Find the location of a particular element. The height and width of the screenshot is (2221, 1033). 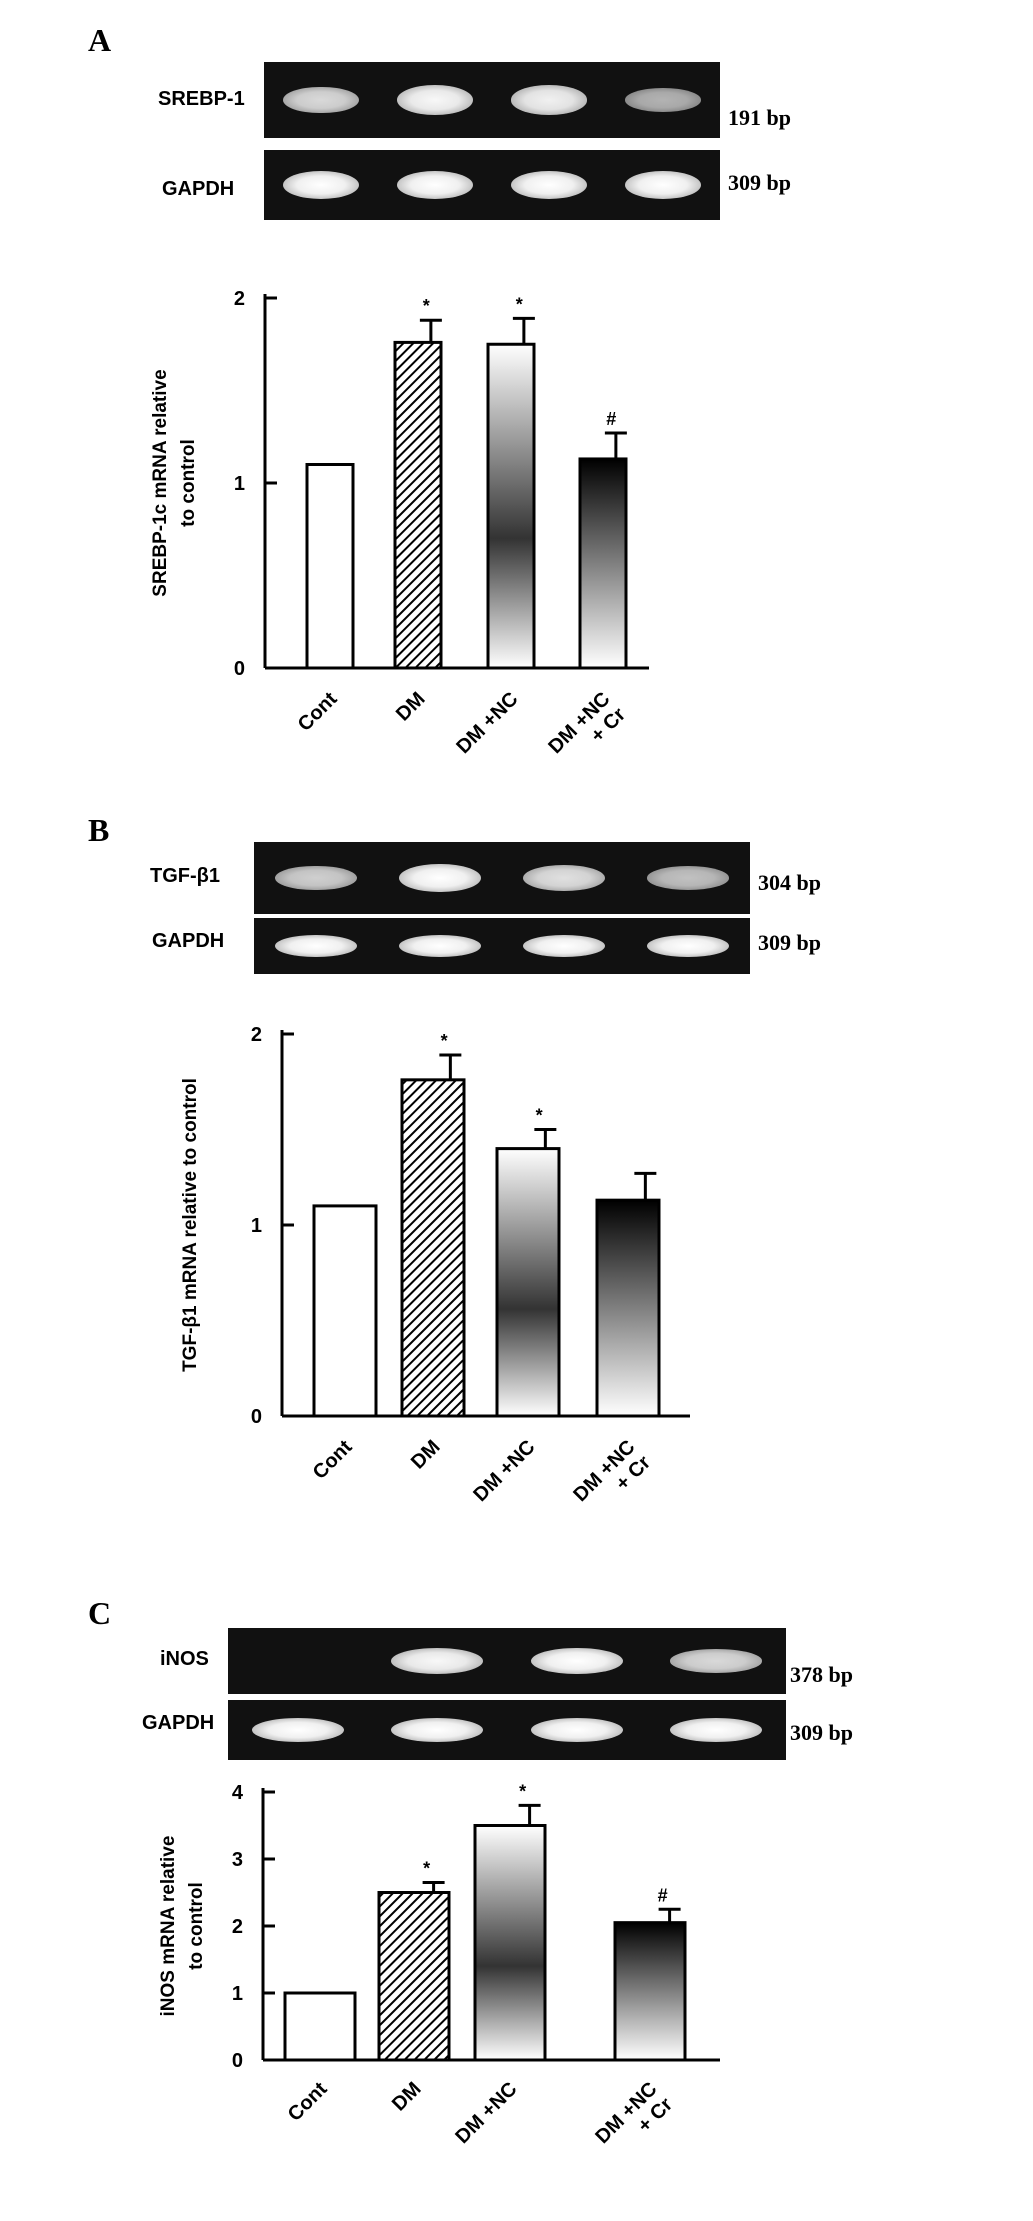

bp-label-191: 191 bp is located at coordinates (759, 117).